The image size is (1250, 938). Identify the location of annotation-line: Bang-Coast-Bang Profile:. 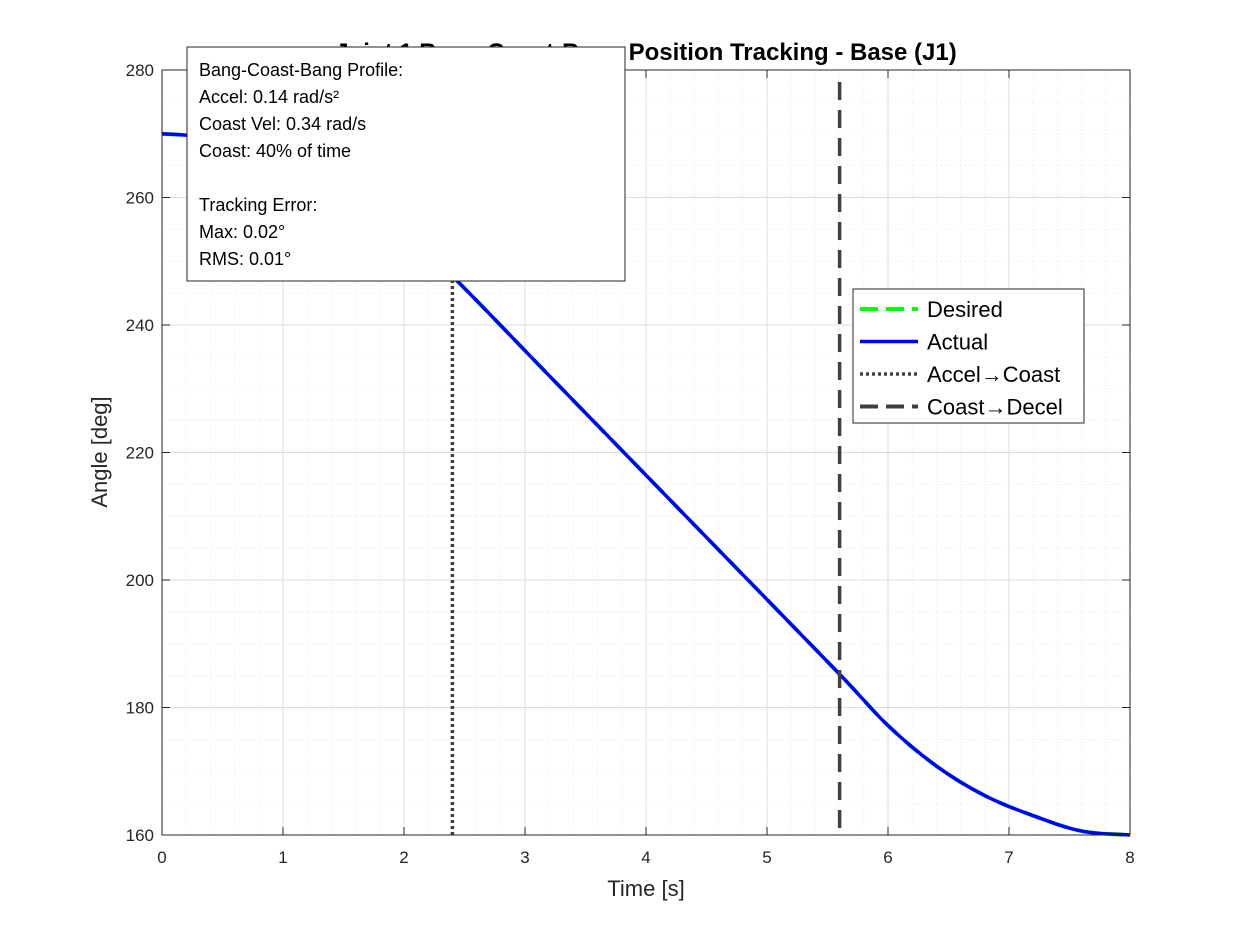
(301, 70).